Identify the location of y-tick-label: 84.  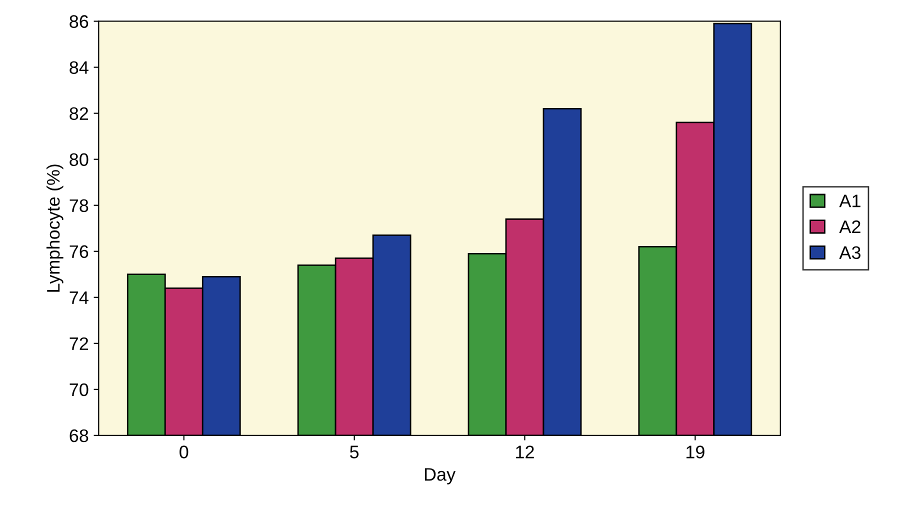
(79, 67).